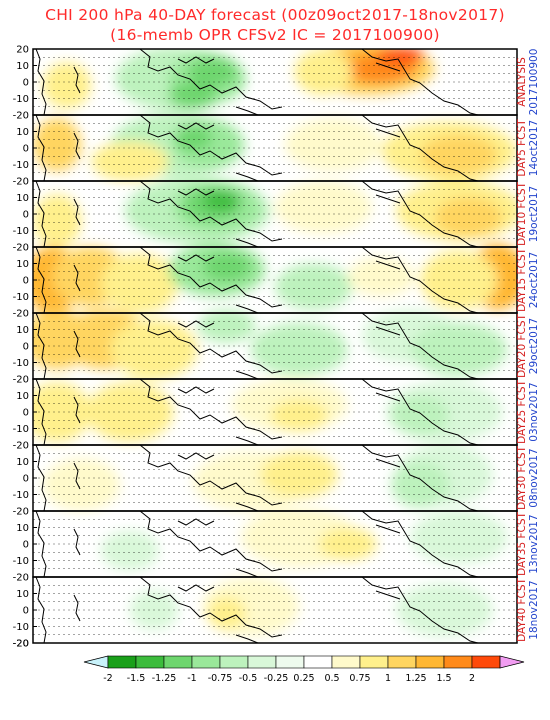 This screenshot has width=550, height=720. What do you see at coordinates (248, 678) in the screenshot?
I see `colorbar-tick-label: -0.5` at bounding box center [248, 678].